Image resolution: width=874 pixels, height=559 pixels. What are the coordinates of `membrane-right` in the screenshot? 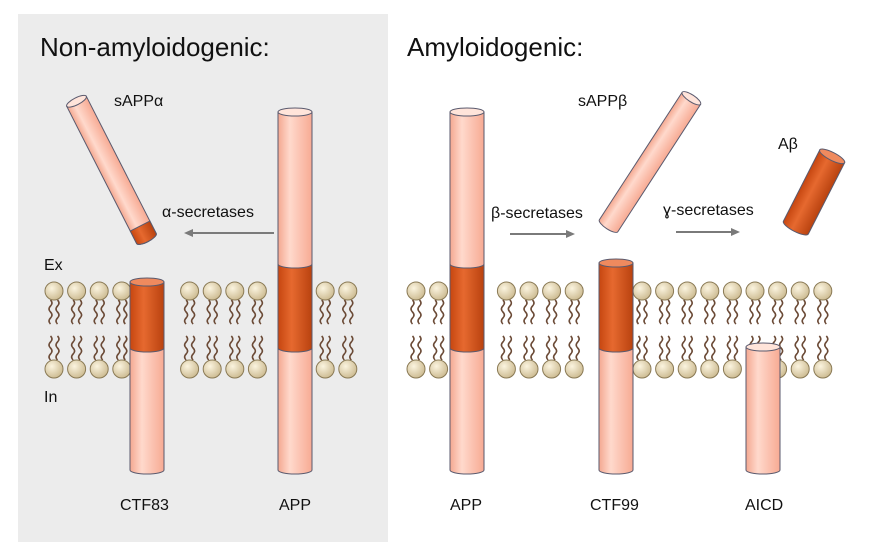 It's located at (619, 330).